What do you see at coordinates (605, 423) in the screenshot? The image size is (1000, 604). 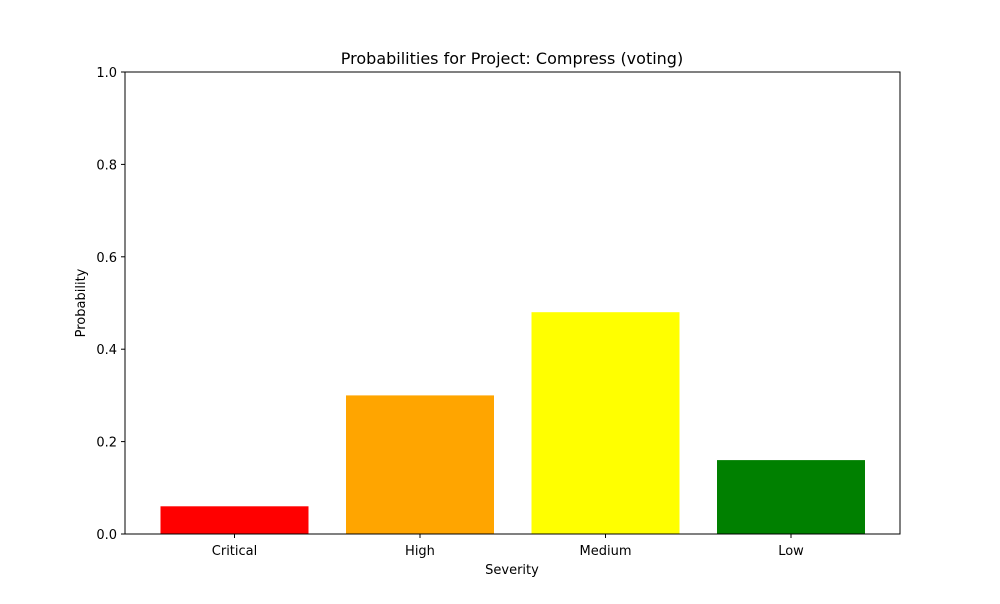 I see `bar-medium` at bounding box center [605, 423].